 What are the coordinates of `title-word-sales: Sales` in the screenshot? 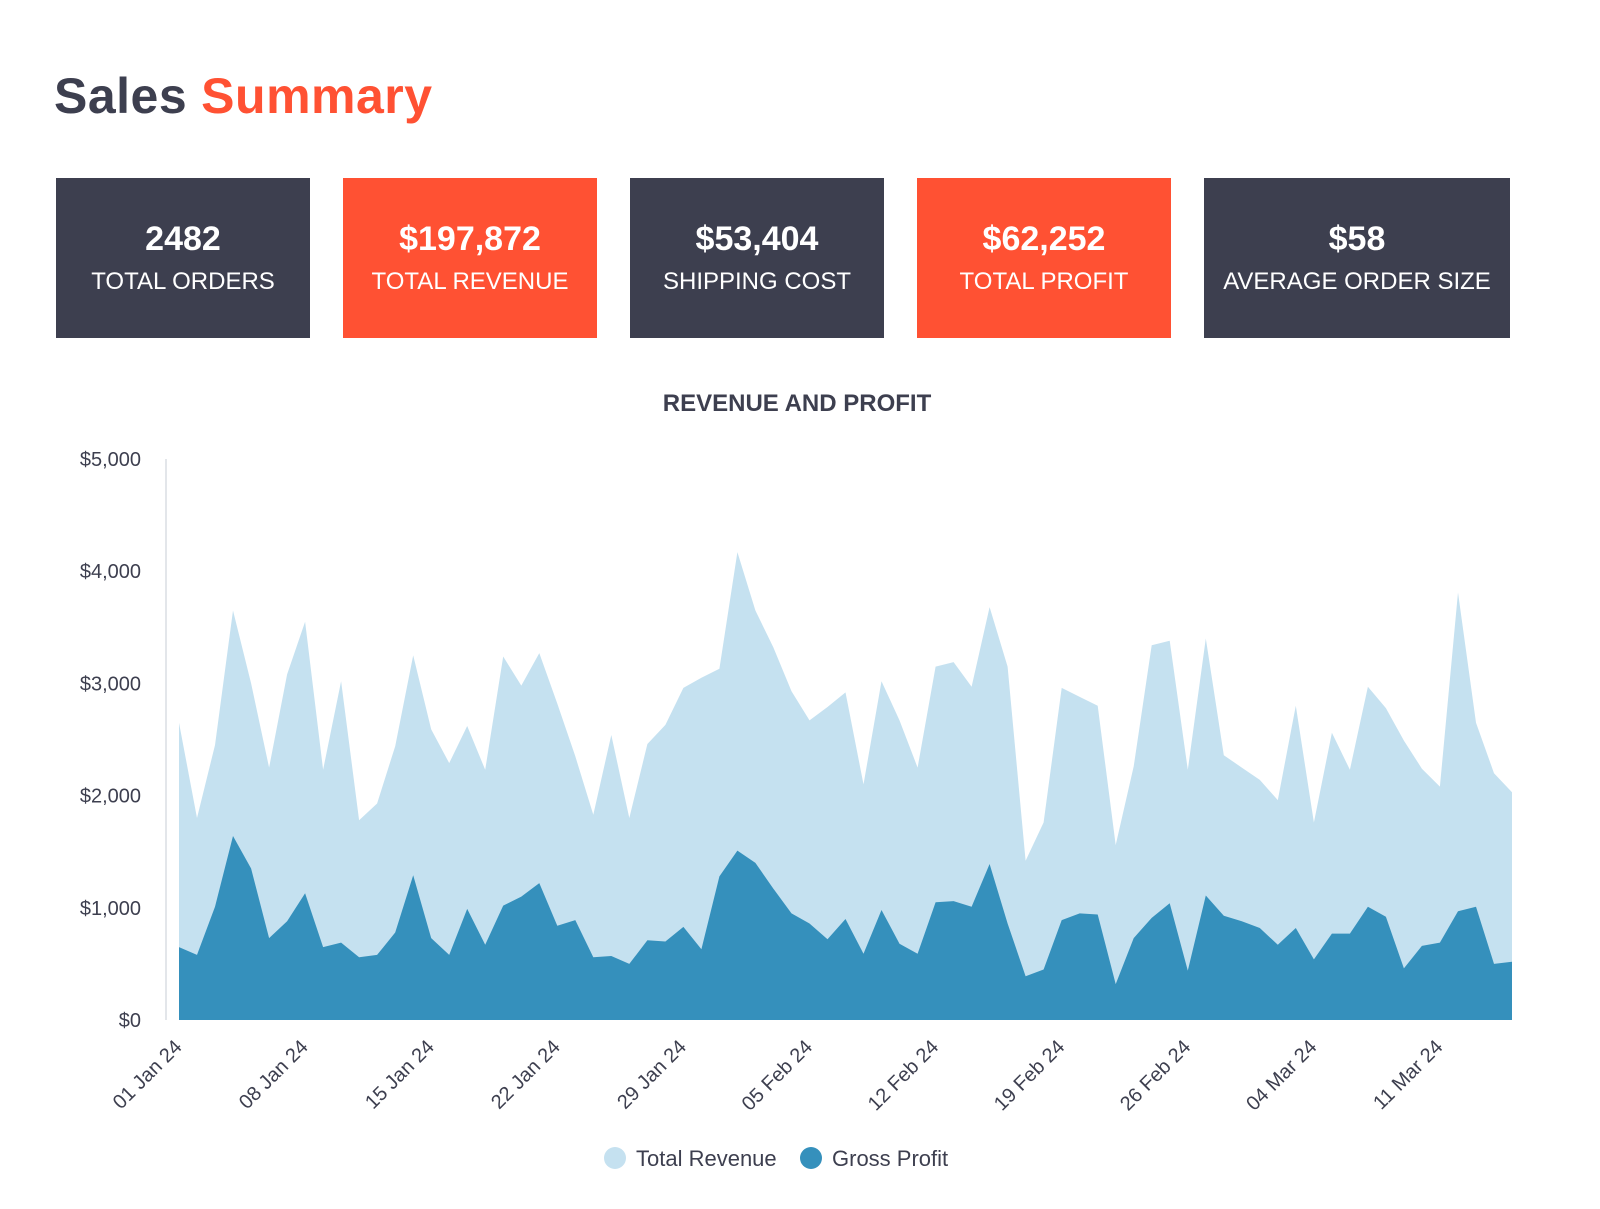 It's located at (121, 96).